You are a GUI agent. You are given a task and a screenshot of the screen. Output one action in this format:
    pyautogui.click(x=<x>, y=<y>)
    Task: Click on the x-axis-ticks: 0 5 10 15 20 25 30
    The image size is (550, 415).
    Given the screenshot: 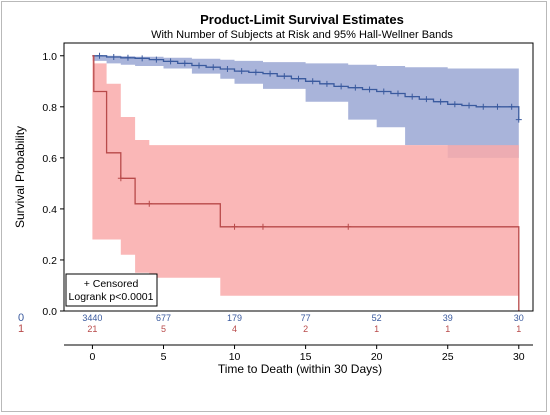 What is the action you would take?
    pyautogui.click(x=298, y=353)
    